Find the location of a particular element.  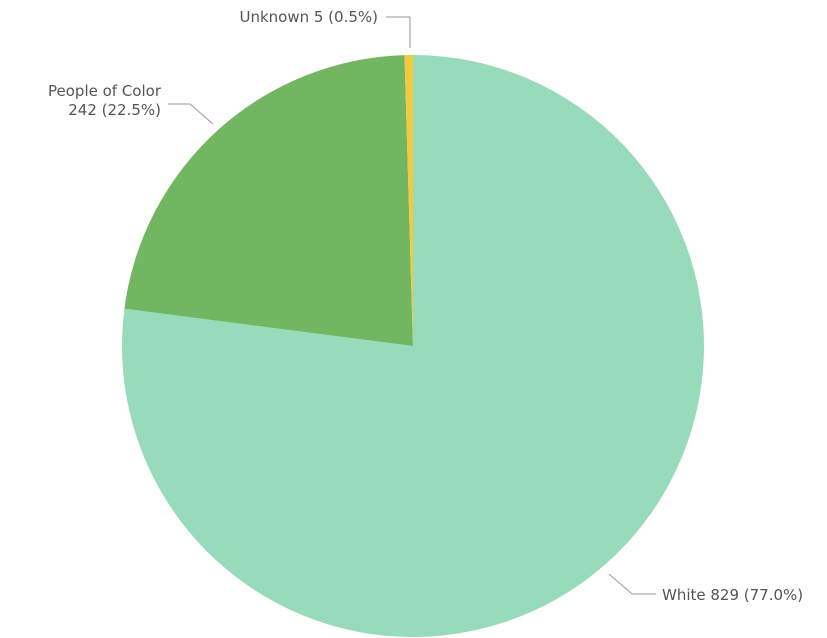

pie-slice-unknown is located at coordinates (408, 200).